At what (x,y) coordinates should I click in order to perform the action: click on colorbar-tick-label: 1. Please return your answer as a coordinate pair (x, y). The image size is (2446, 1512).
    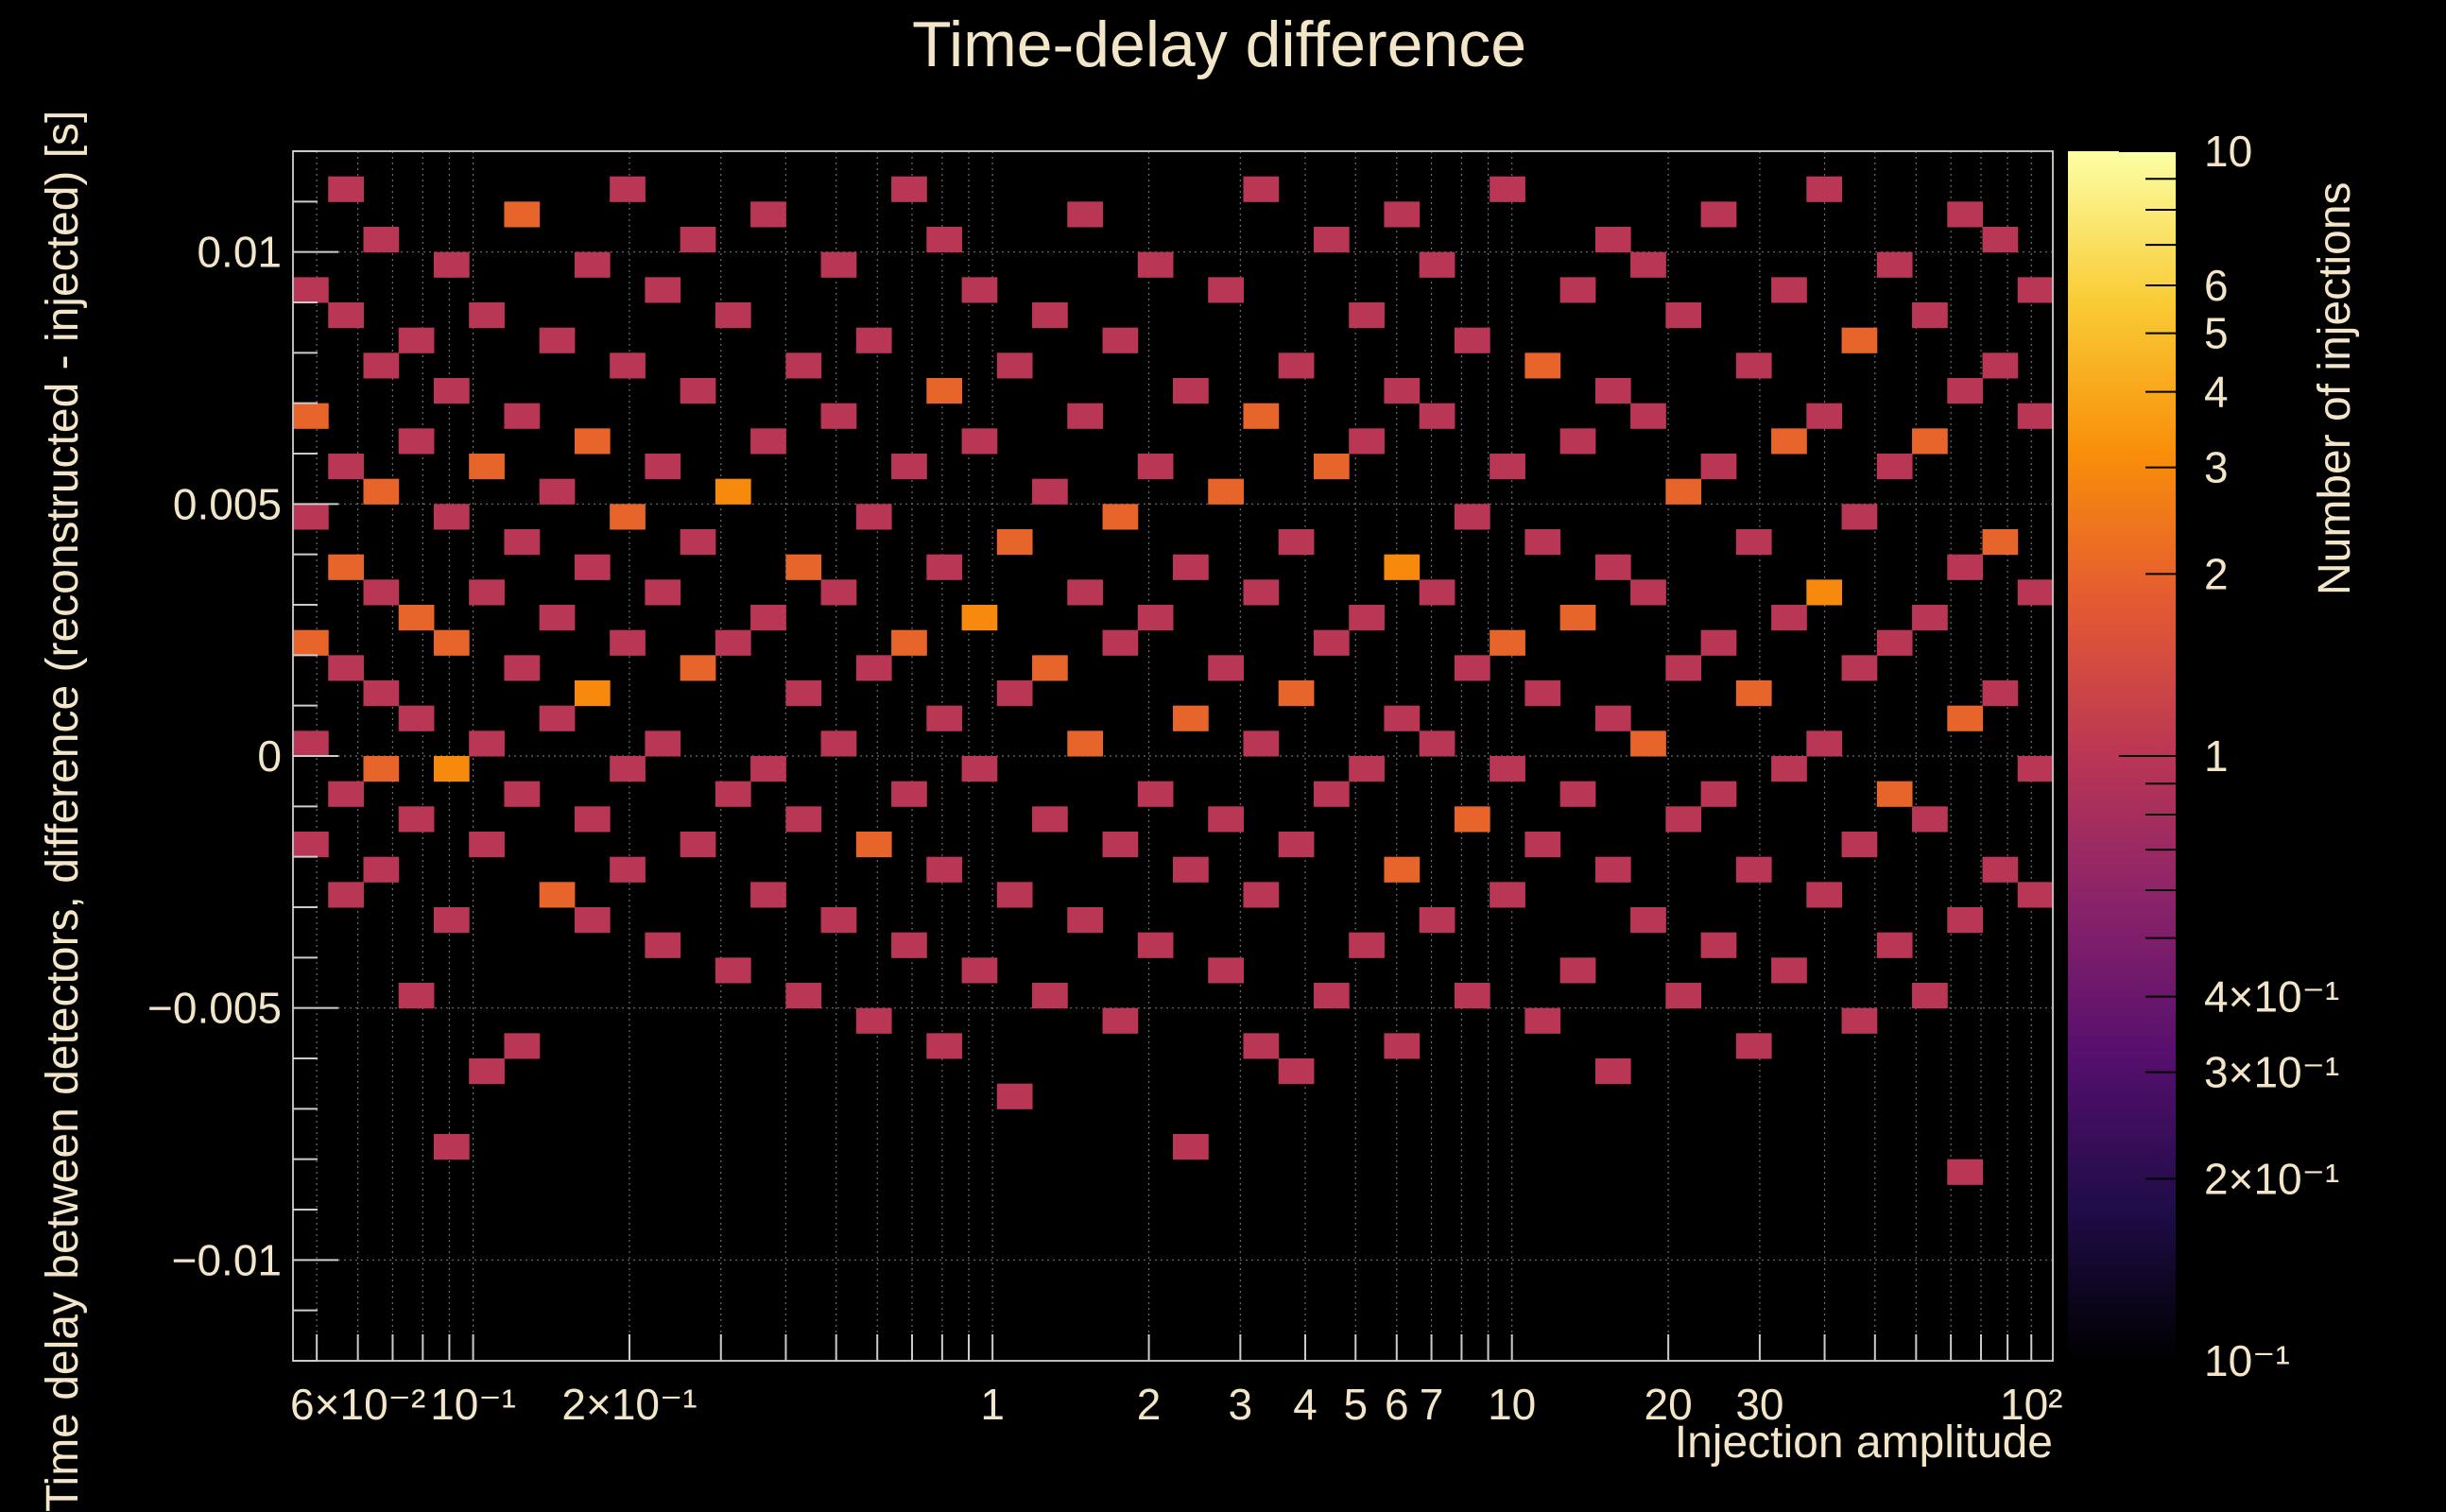
    Looking at the image, I should click on (2216, 756).